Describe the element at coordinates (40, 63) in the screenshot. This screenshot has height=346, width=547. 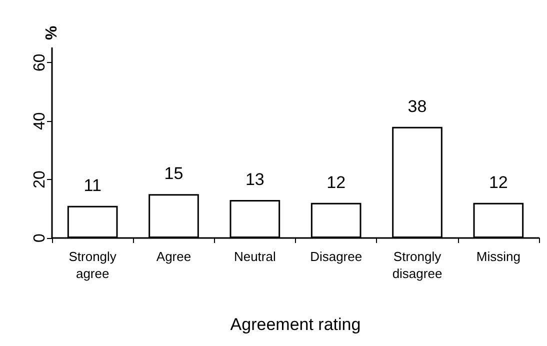
I see `y-tick-label: 60` at that location.